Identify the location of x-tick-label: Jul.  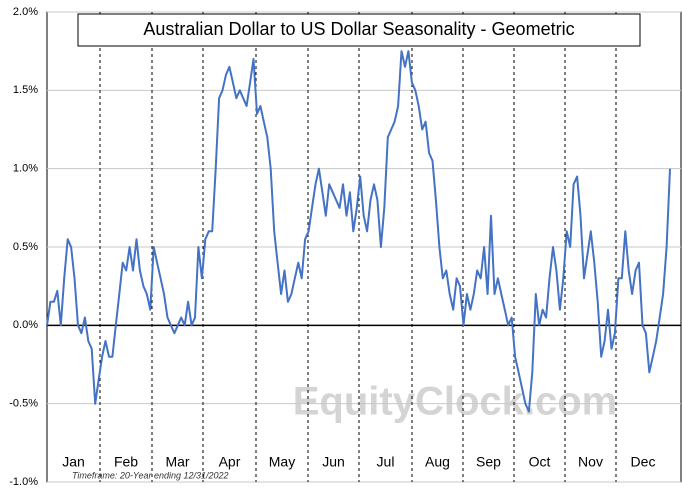
(386, 462).